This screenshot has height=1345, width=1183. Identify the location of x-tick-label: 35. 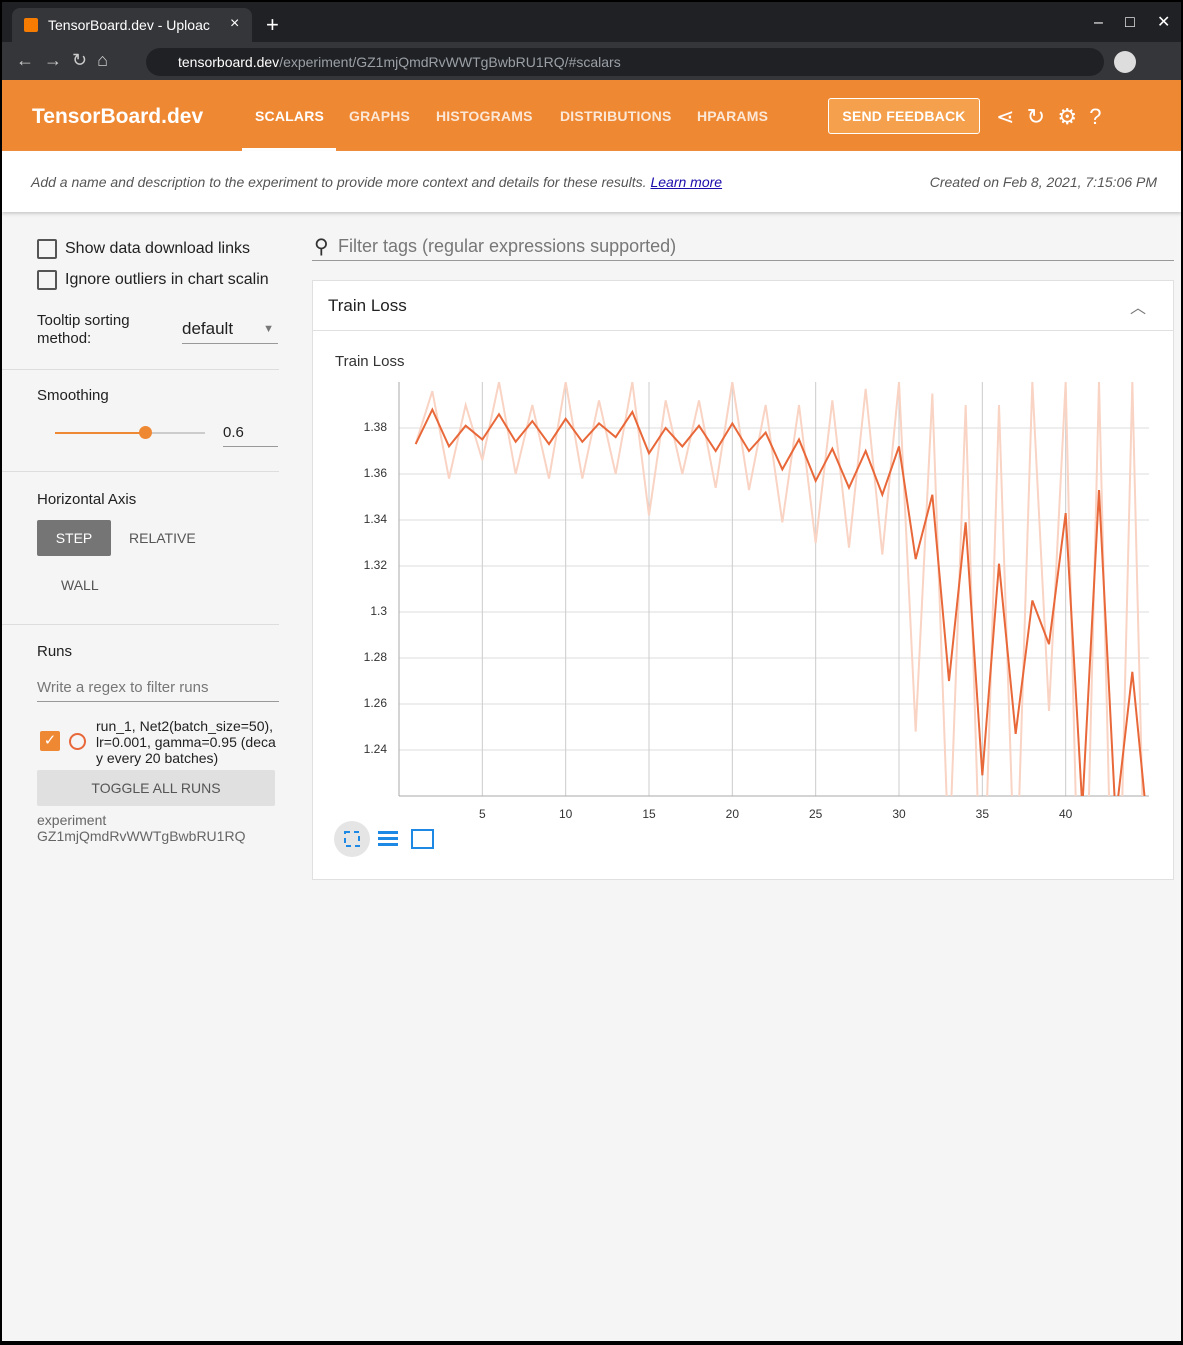
(983, 814).